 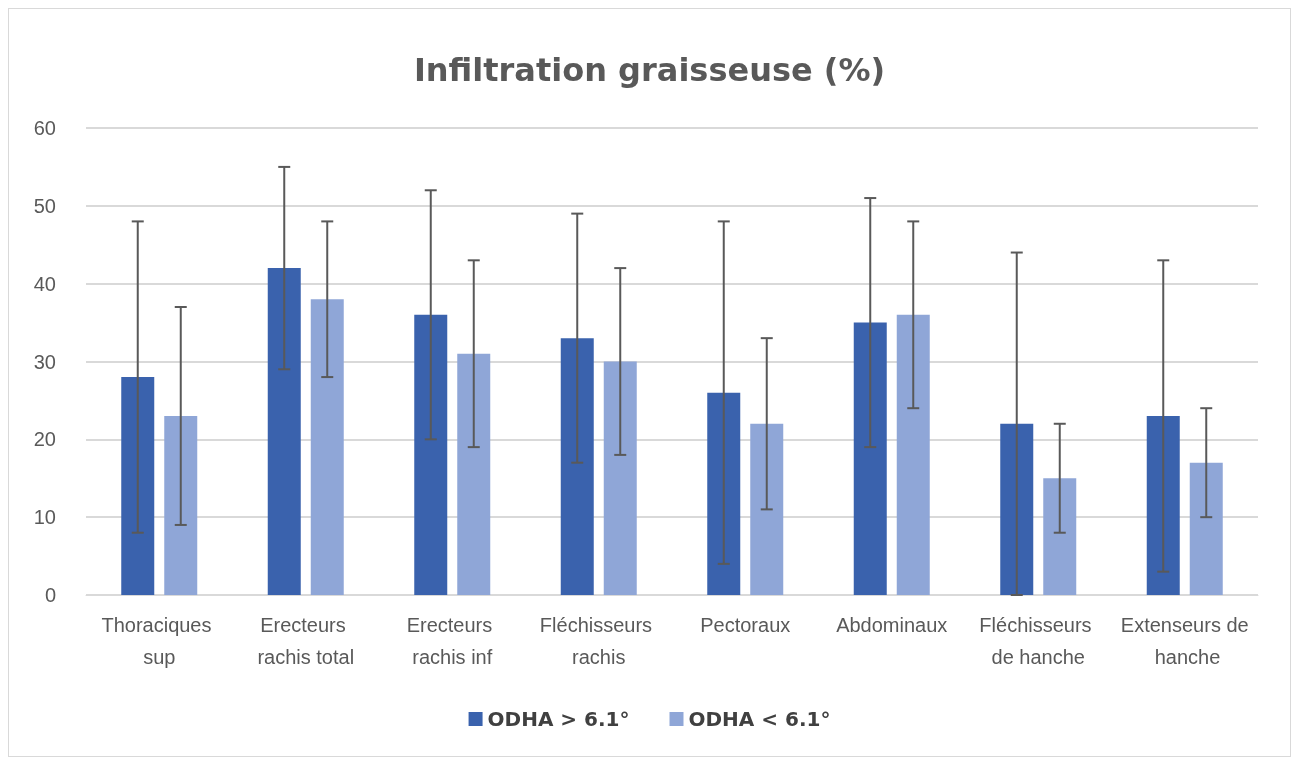 What do you see at coordinates (44, 128) in the screenshot?
I see `y-tick-label: 60` at bounding box center [44, 128].